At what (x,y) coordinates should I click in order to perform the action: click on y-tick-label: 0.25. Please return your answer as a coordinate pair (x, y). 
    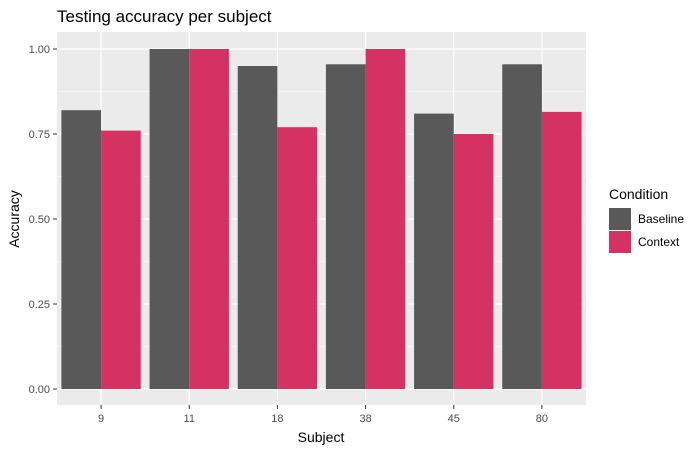
    Looking at the image, I should click on (39, 305).